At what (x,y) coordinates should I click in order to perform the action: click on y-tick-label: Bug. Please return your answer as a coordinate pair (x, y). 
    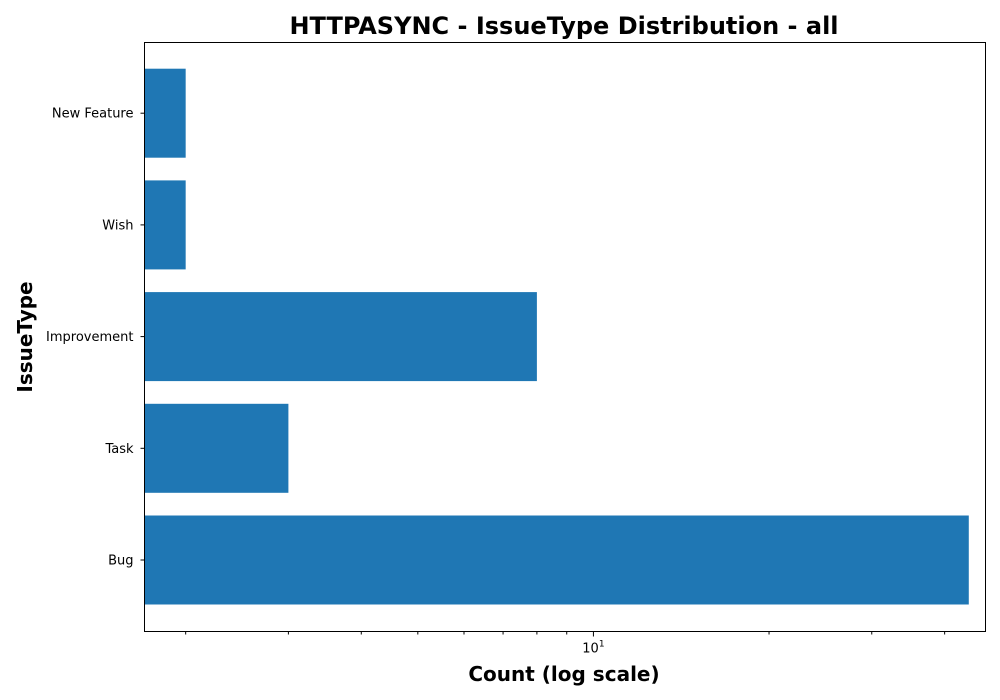
    Looking at the image, I should click on (120, 561).